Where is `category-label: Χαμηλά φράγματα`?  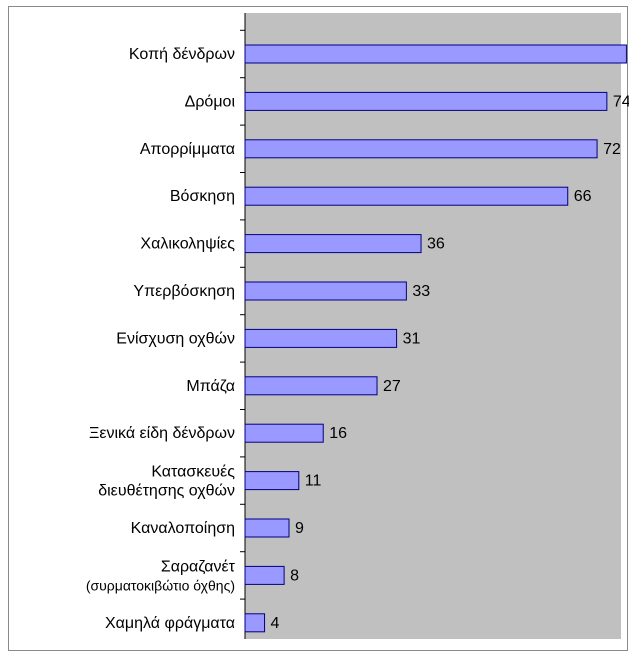
category-label: Χαμηλά φράγματα is located at coordinates (170, 623).